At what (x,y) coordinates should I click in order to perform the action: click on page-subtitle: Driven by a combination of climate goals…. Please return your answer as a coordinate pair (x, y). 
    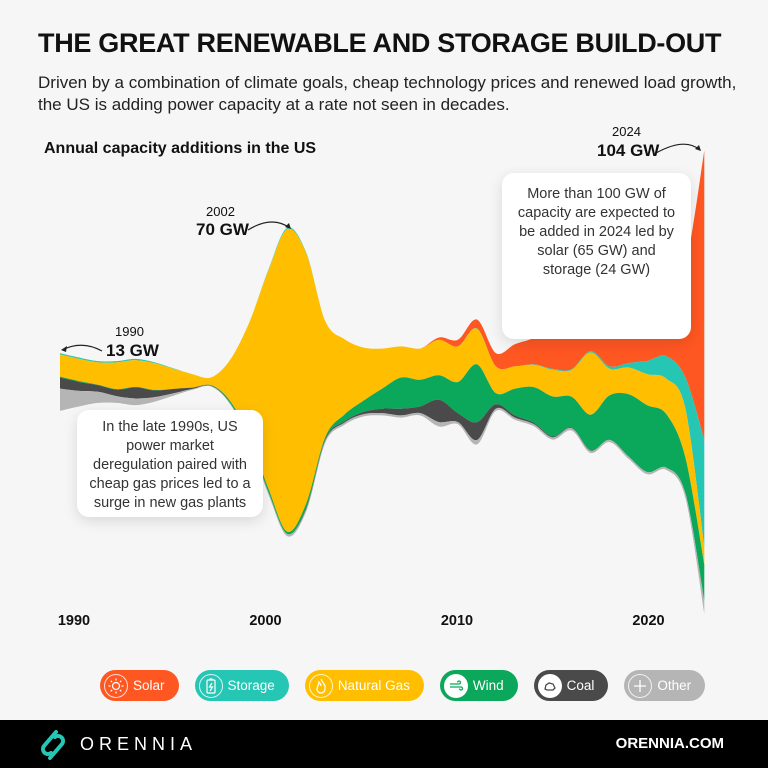
    Looking at the image, I should click on (387, 93).